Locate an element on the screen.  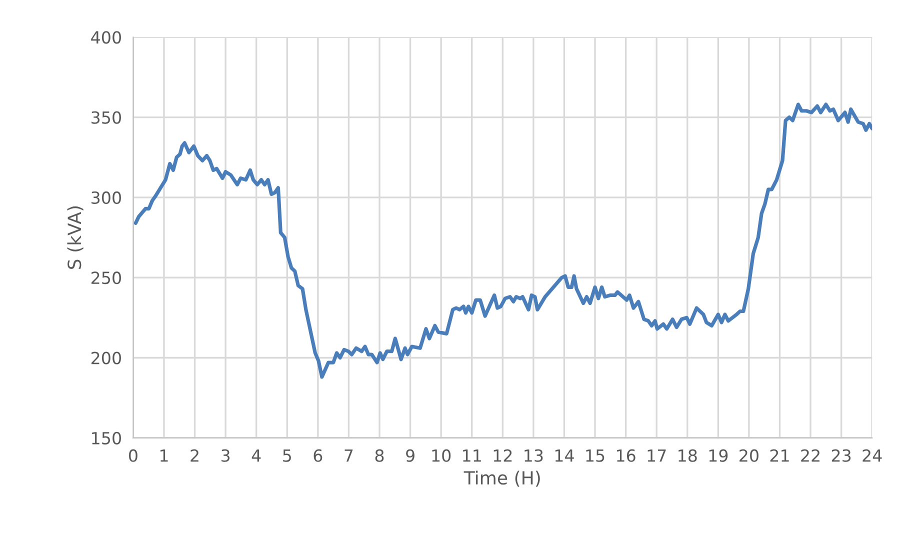
x-tick-label: 16 is located at coordinates (626, 455).